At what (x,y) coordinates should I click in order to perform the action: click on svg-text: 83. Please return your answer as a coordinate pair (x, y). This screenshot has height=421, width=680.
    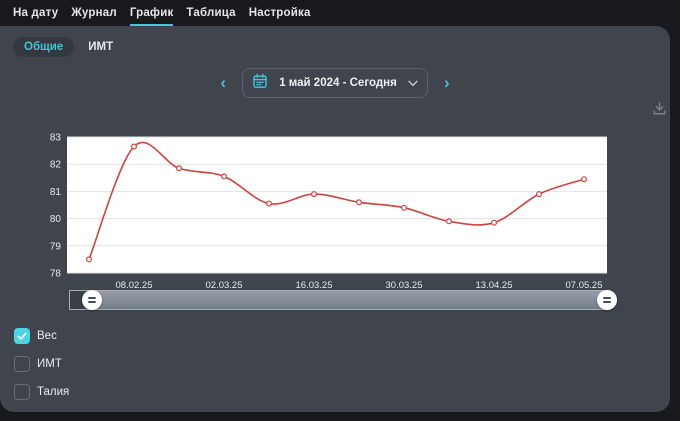
    Looking at the image, I should click on (56, 138).